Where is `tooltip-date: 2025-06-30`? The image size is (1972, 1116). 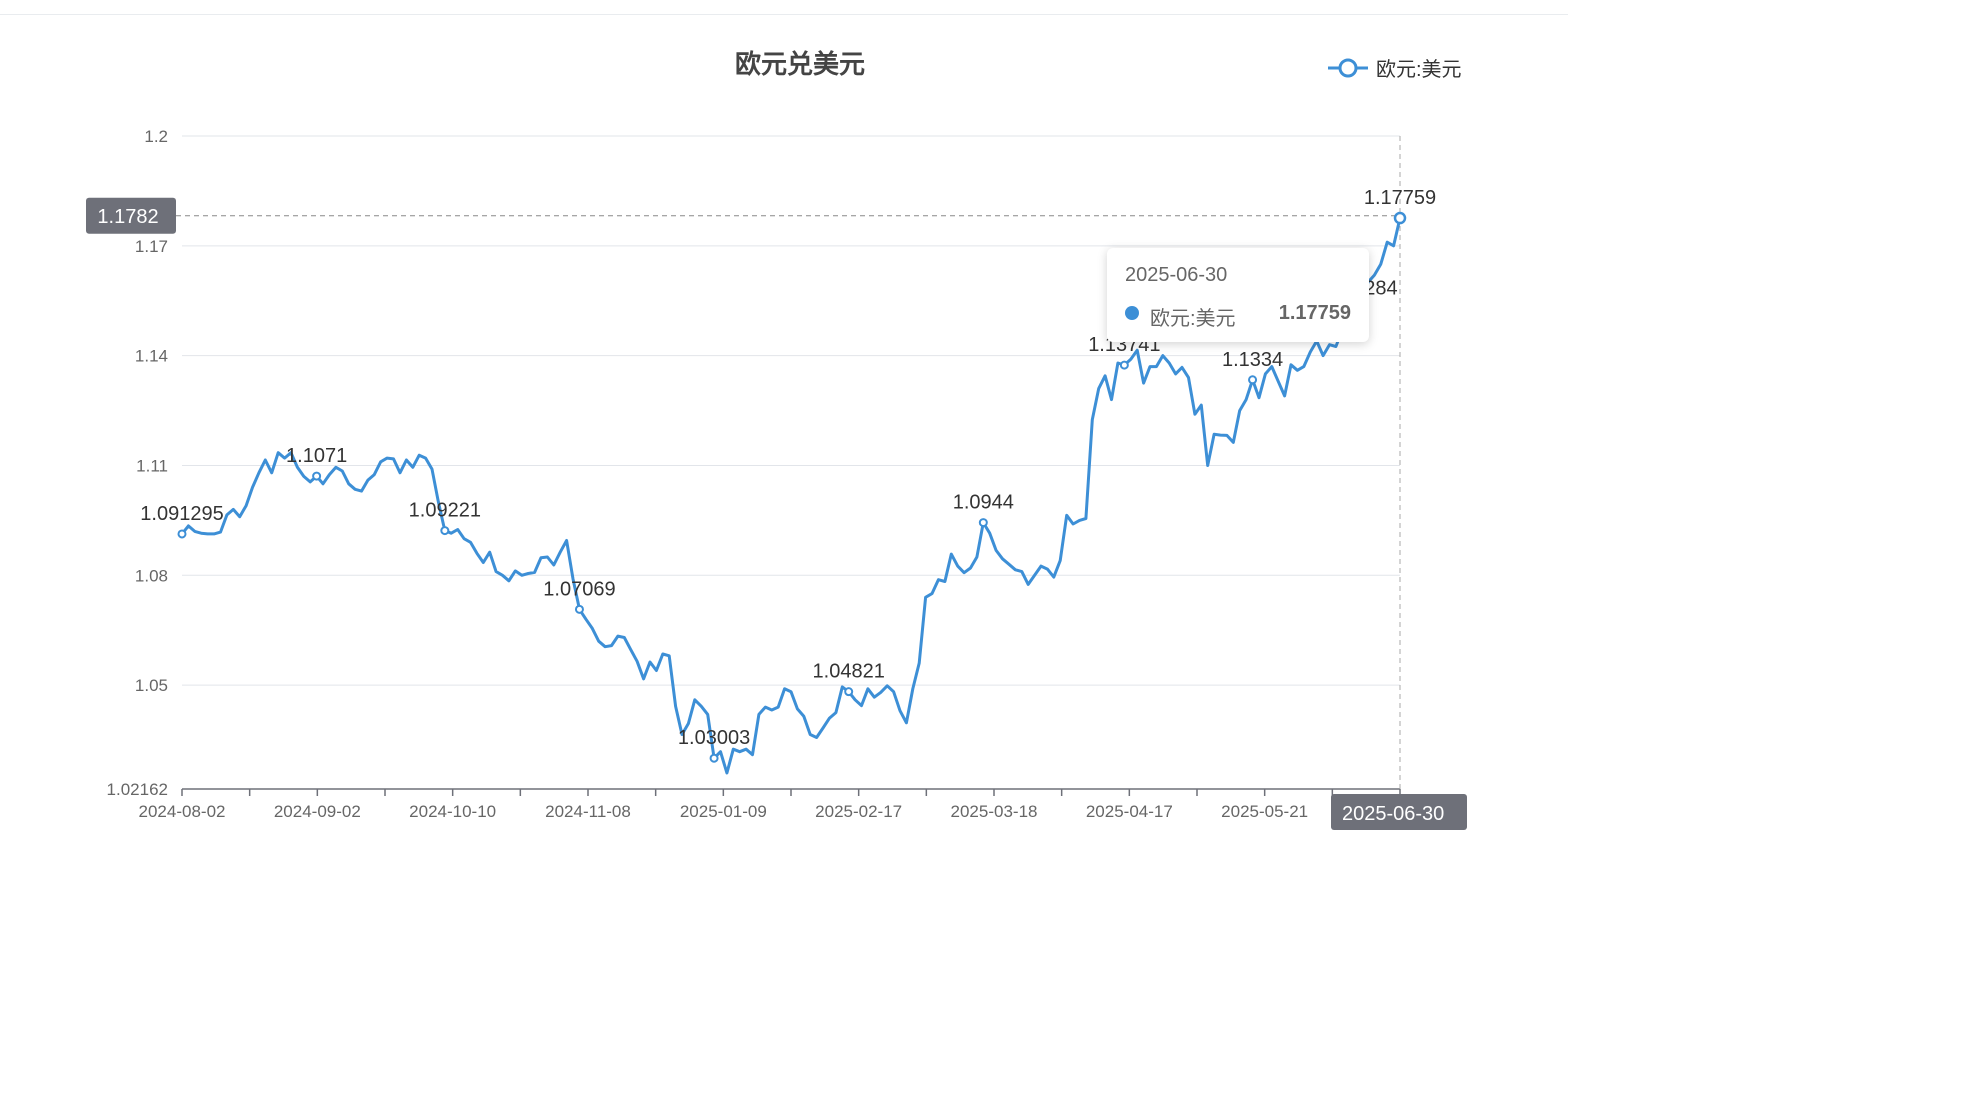 tooltip-date: 2025-06-30 is located at coordinates (1176, 275).